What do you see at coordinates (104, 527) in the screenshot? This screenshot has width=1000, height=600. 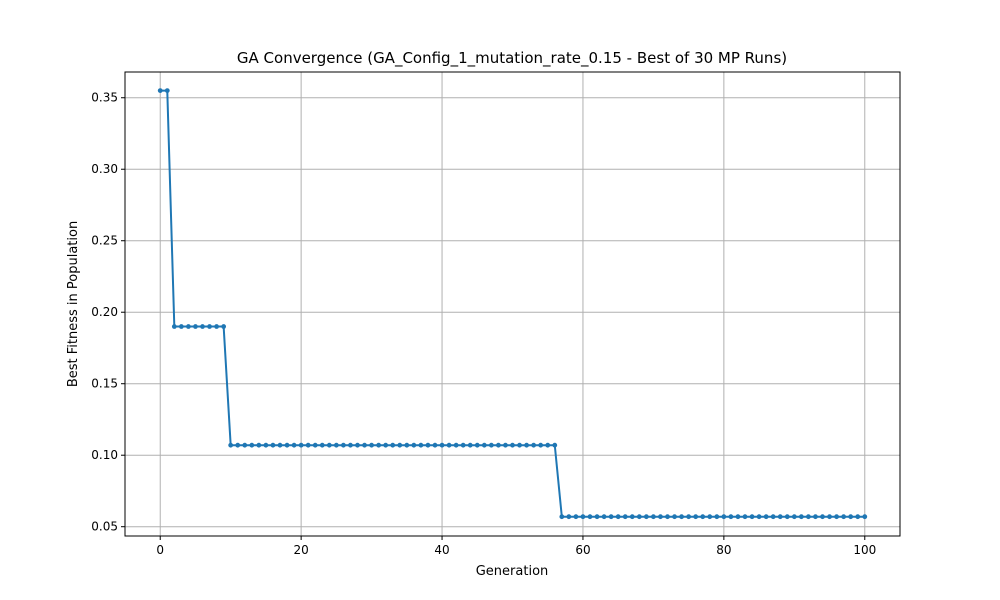 I see `y-tick-label: 0.05` at bounding box center [104, 527].